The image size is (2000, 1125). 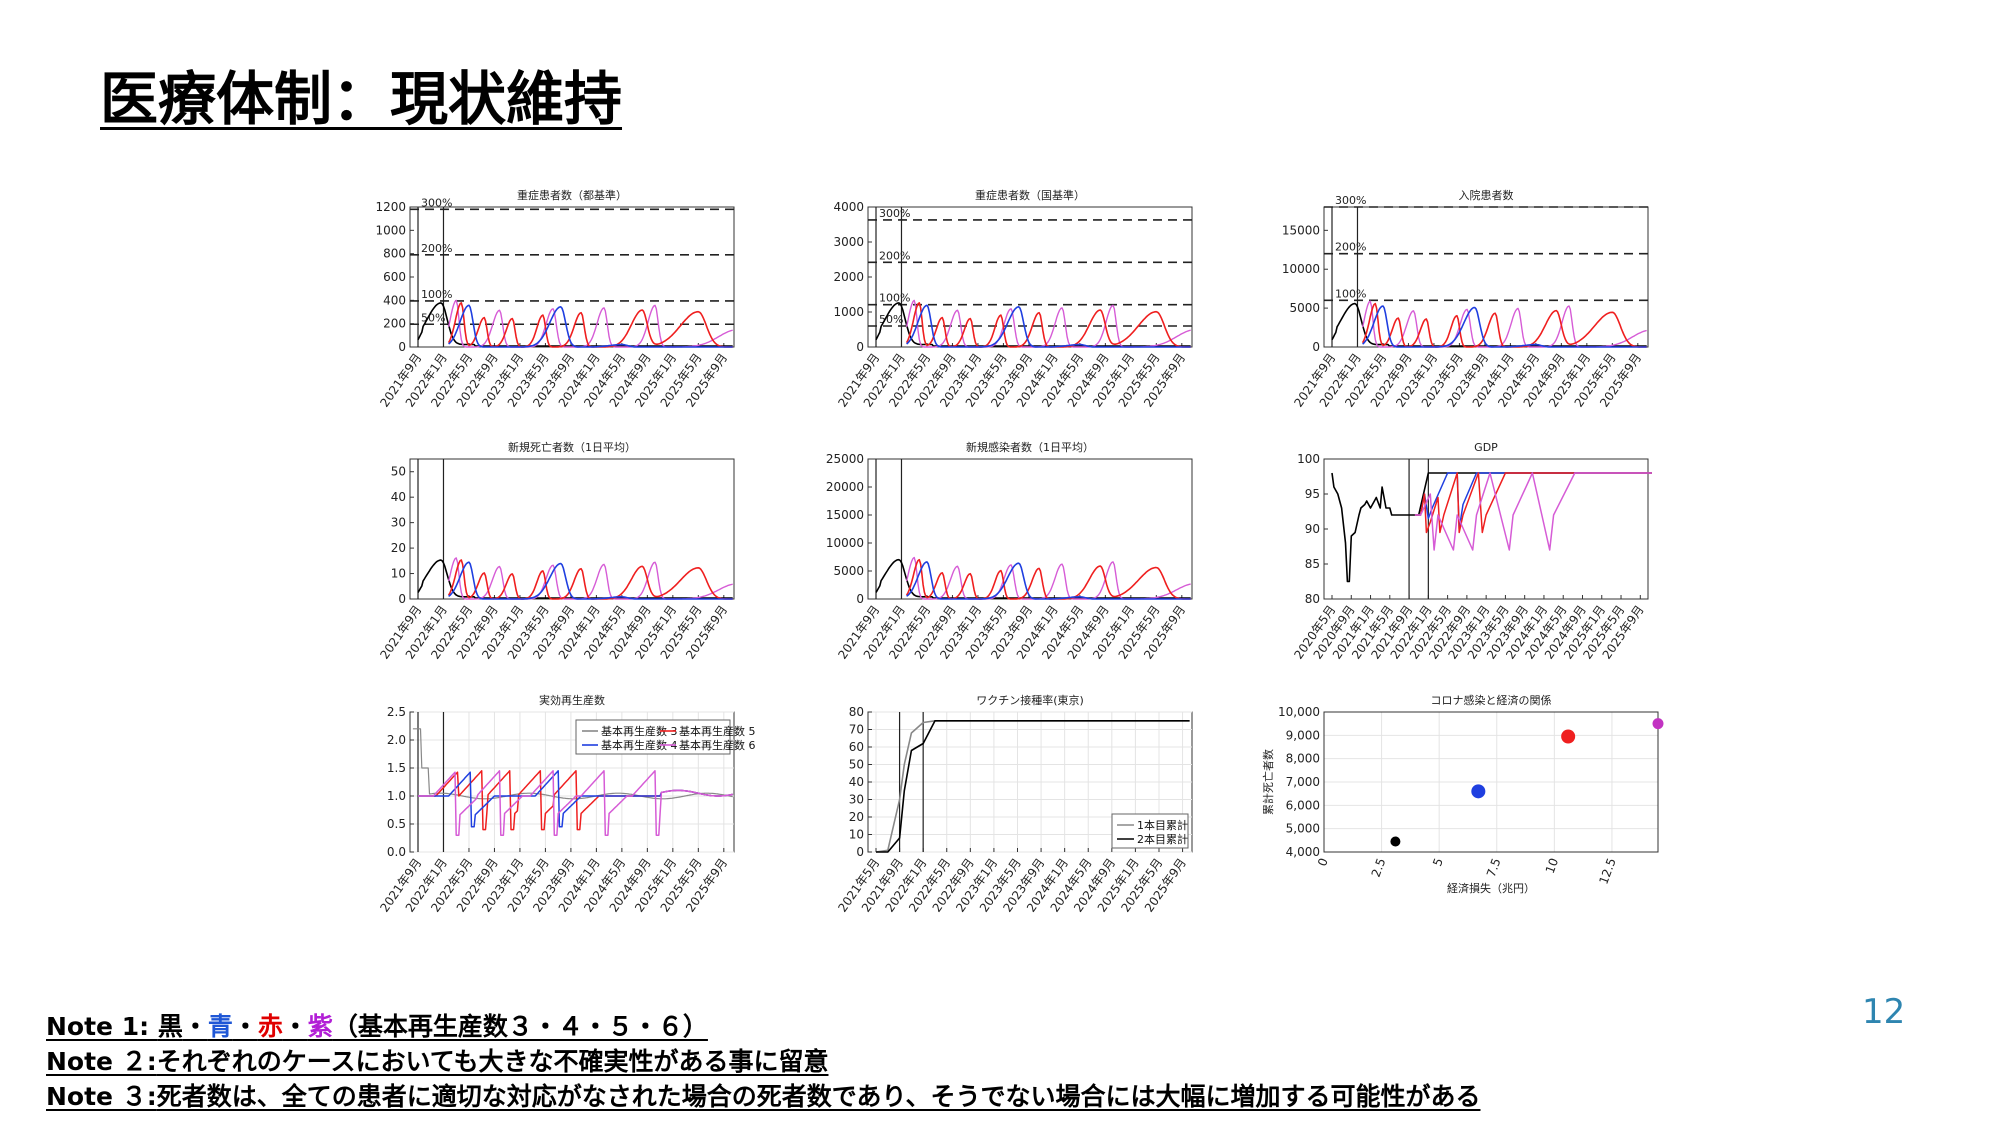 I want to click on note-1-prefix: Note 1:, so click(x=102, y=1026).